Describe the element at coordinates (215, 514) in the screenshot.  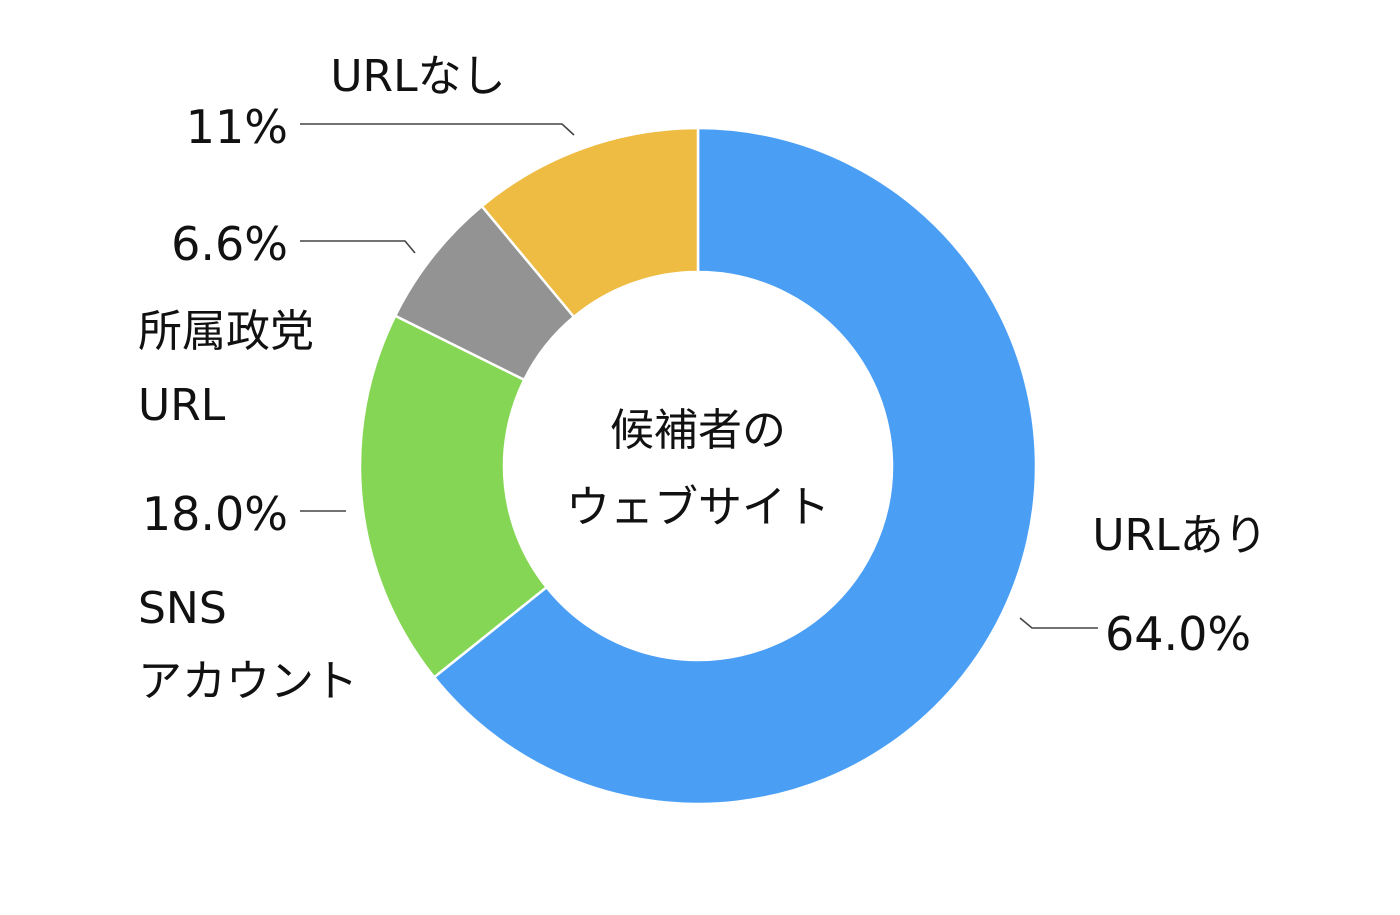
I see `slice-value-sns: 18.0%` at that location.